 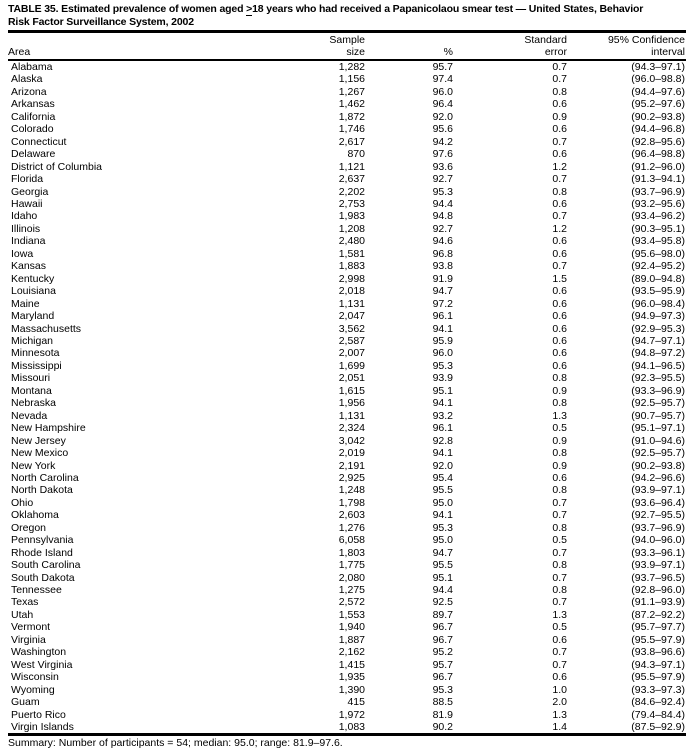 I want to click on area-cell: Idaho, so click(x=24, y=216).